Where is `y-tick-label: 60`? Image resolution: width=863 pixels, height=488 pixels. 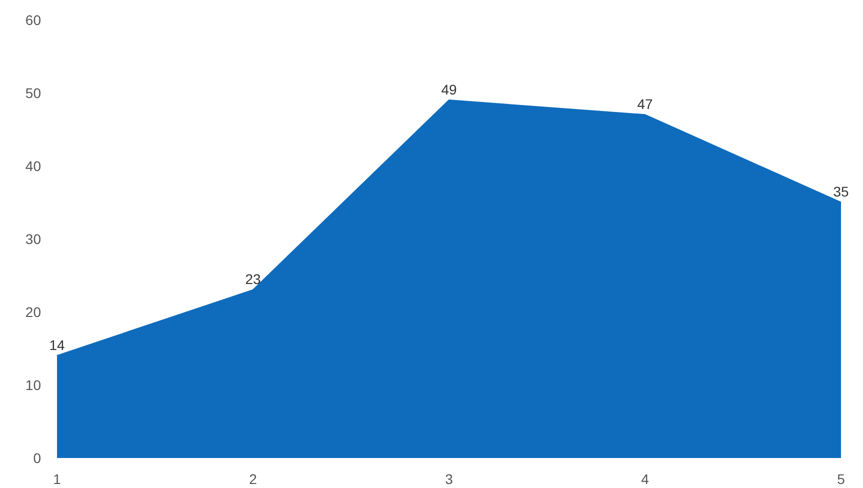
y-tick-label: 60 is located at coordinates (33, 20).